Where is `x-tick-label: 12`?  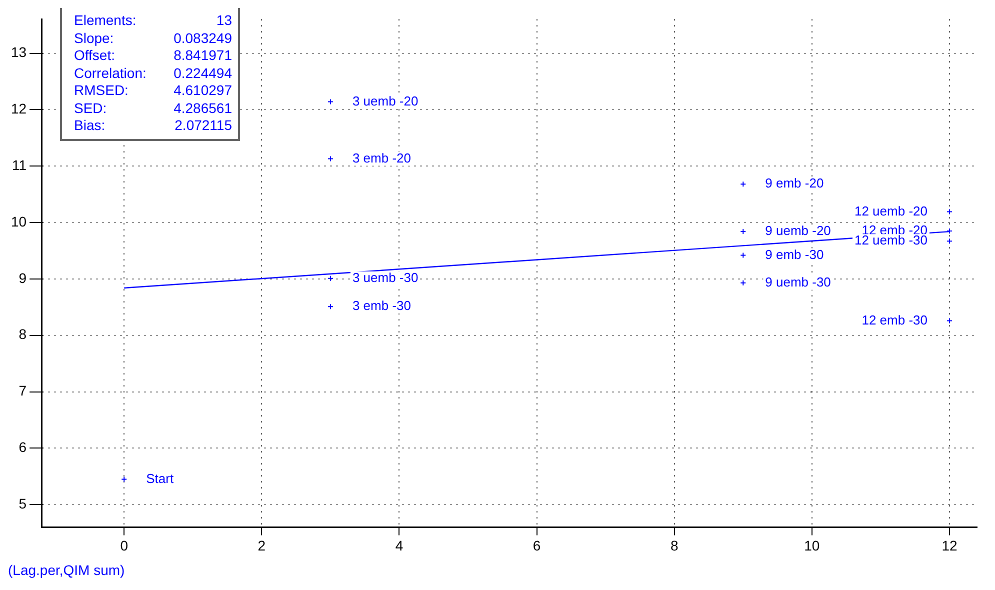
x-tick-label: 12 is located at coordinates (950, 545).